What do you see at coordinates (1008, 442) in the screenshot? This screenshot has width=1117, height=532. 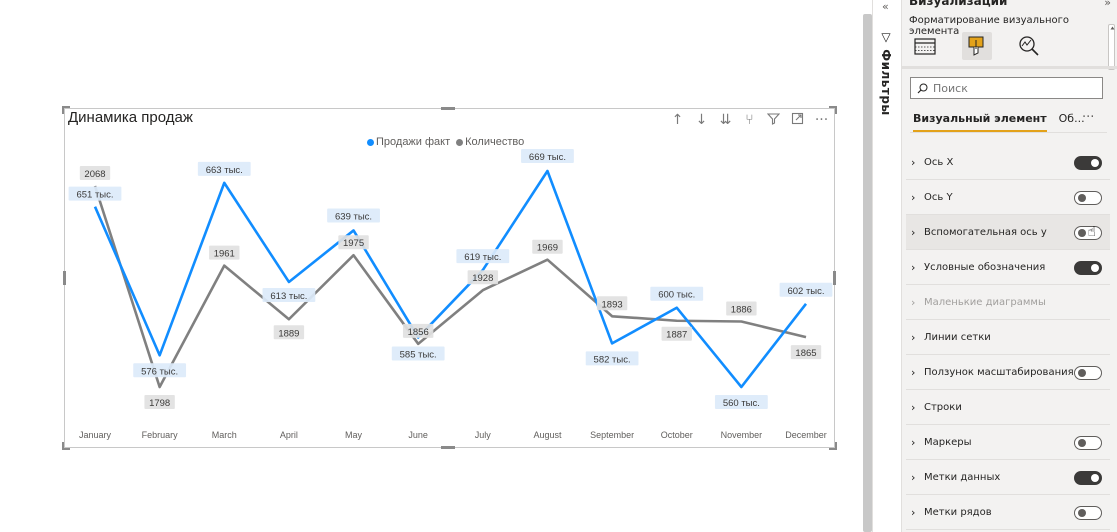 I see `format-card-markers: › Маркеры` at bounding box center [1008, 442].